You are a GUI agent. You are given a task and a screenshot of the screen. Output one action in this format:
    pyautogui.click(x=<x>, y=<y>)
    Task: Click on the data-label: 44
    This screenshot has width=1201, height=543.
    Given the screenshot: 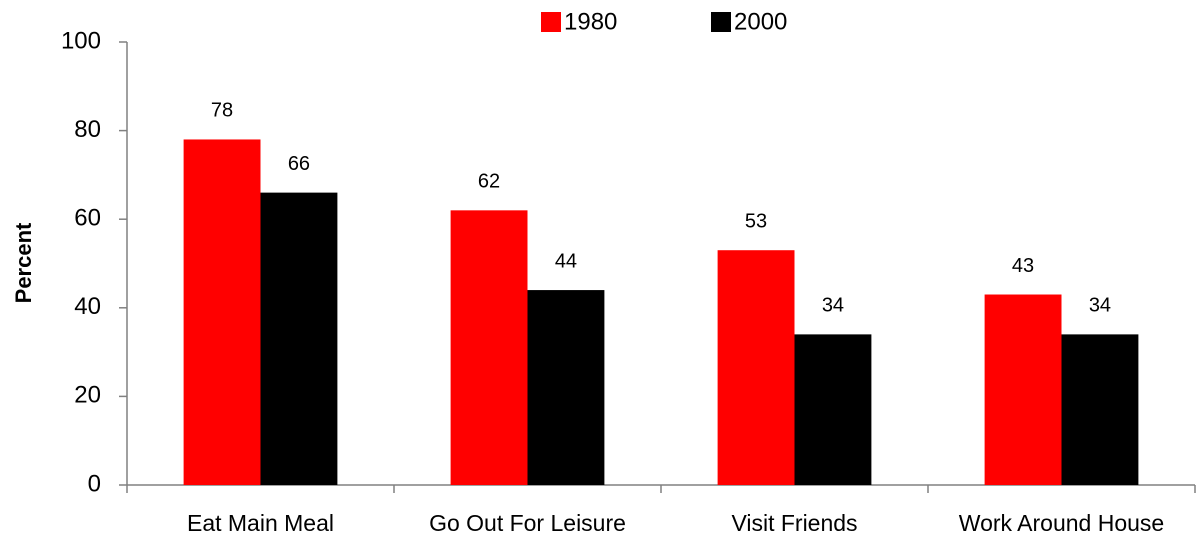 What is the action you would take?
    pyautogui.click(x=566, y=261)
    